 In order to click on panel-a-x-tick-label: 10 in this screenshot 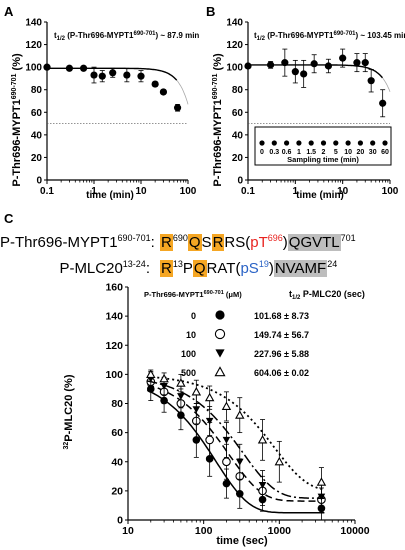, I will do `click(141, 191)`.